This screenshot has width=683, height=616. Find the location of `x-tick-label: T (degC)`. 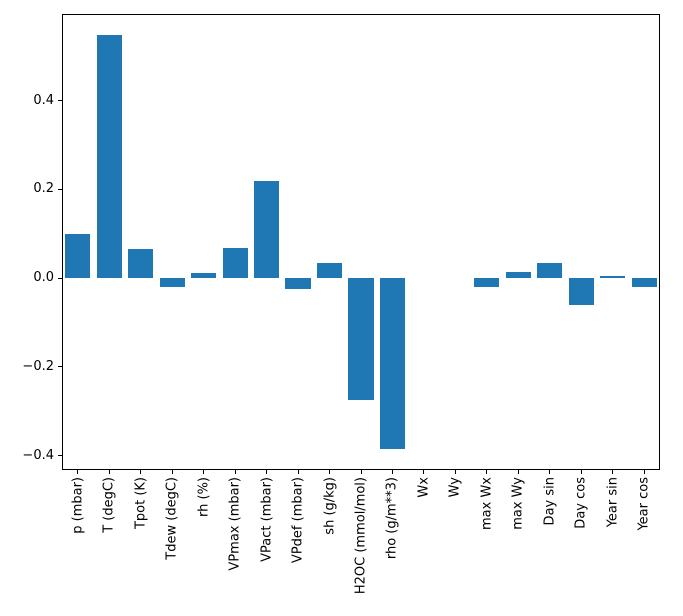

x-tick-label: T (degC) is located at coordinates (109, 505).